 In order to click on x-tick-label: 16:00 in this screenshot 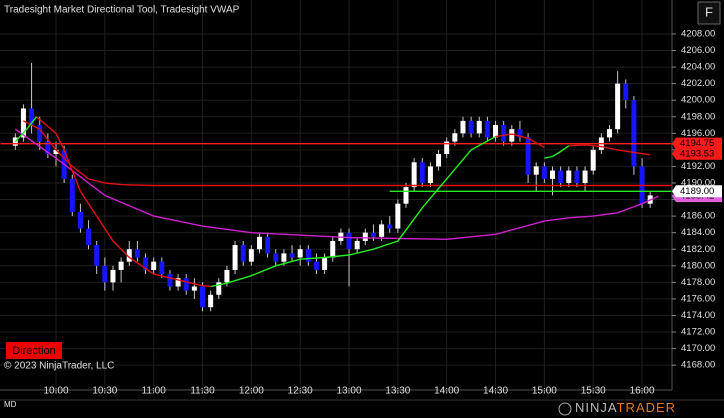, I will do `click(642, 391)`.